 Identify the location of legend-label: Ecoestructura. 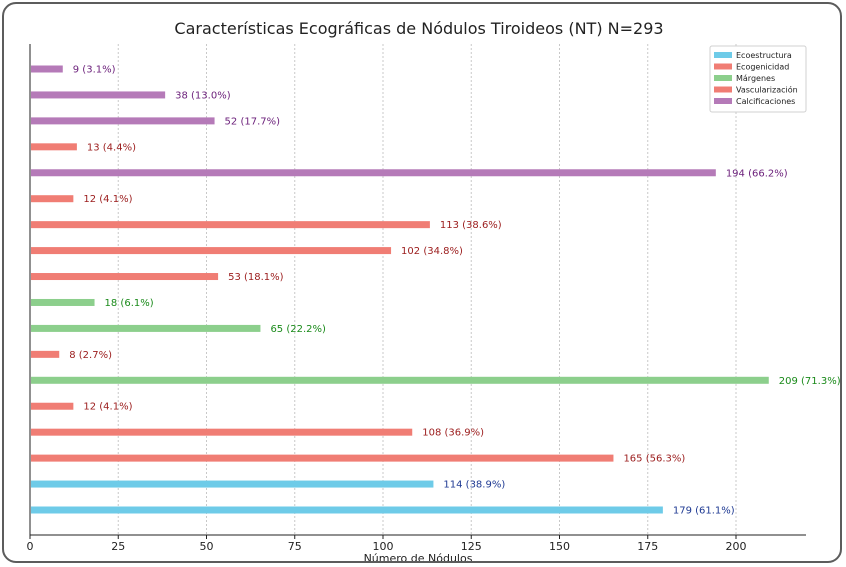
(764, 55).